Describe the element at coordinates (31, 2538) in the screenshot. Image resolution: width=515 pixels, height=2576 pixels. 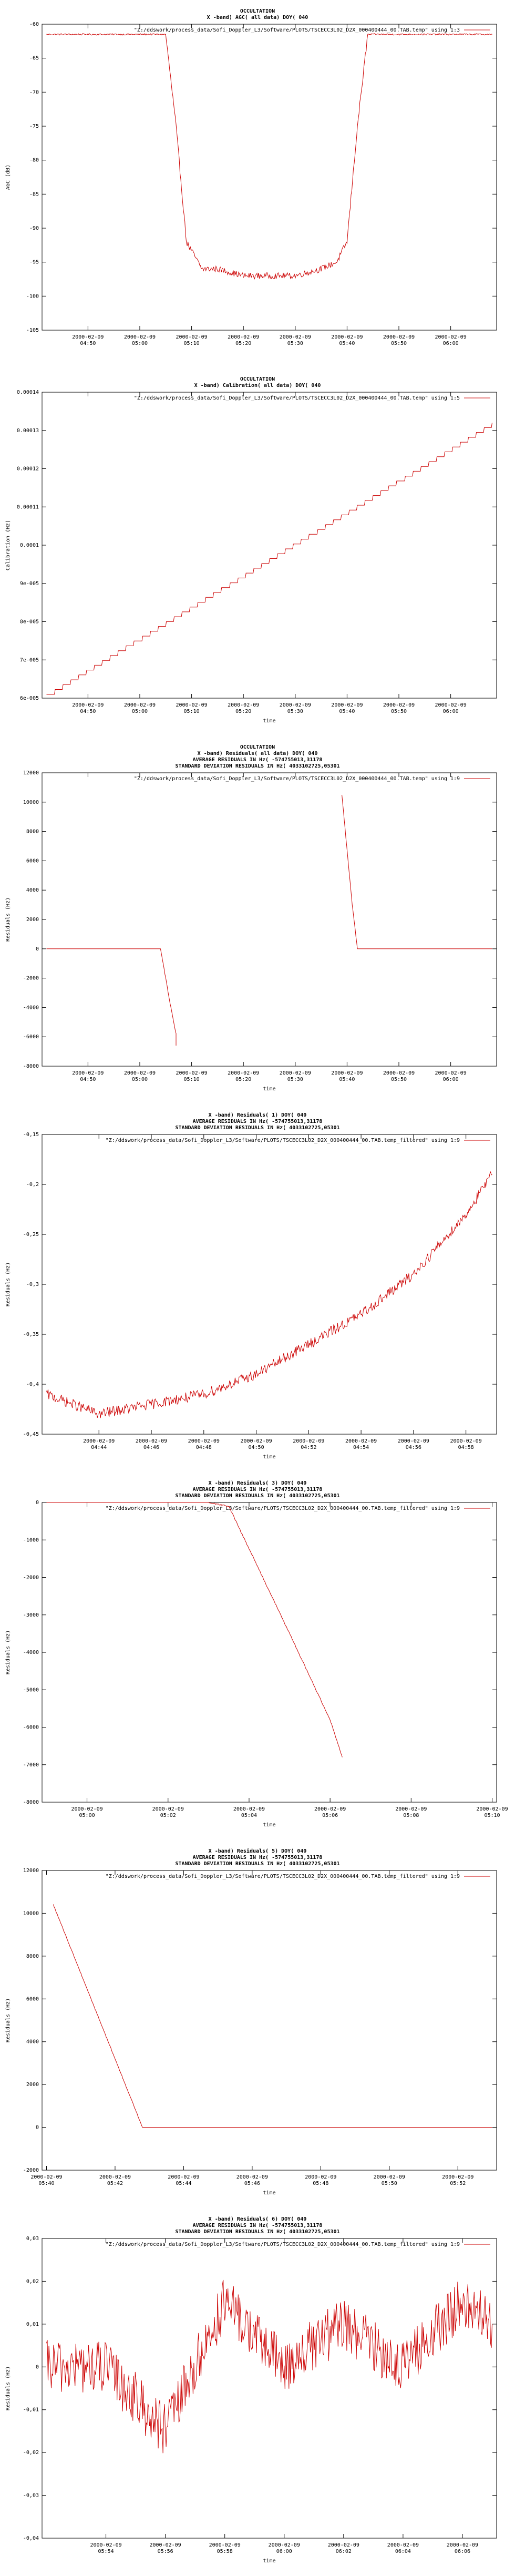
I see `y-tick-label: -0,04` at that location.